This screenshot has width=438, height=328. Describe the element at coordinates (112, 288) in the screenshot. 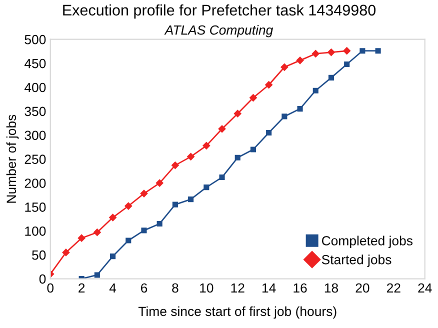

I see `x-tick-label: 4` at that location.